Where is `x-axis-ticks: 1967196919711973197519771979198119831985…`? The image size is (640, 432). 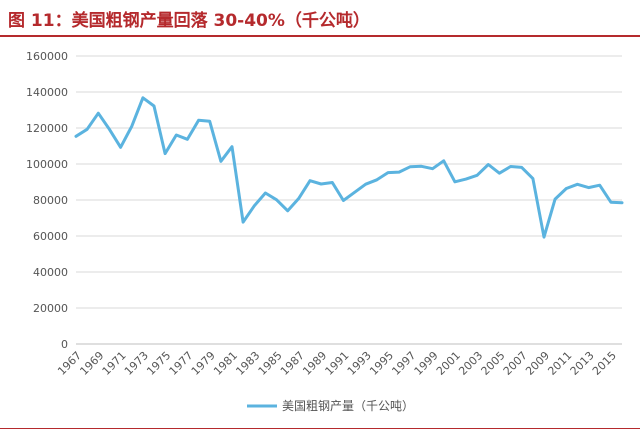 x-axis-ticks: 1967196919711973197519771979198119831985… is located at coordinates (337, 363).